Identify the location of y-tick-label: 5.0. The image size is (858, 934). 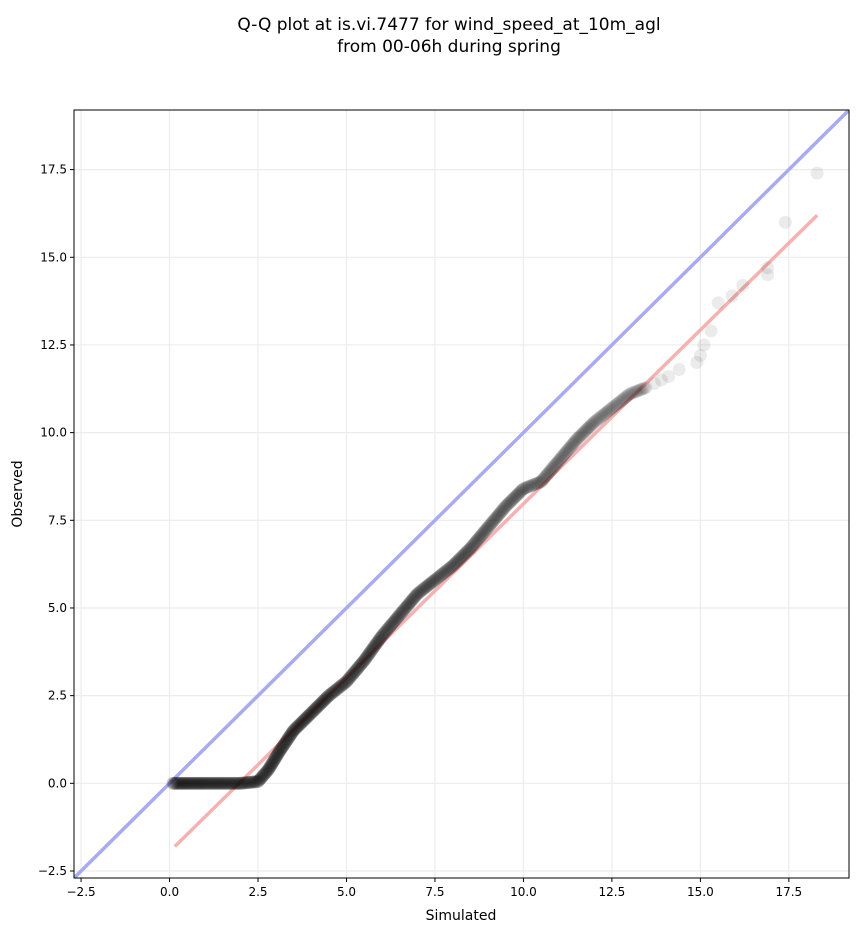
(57, 608).